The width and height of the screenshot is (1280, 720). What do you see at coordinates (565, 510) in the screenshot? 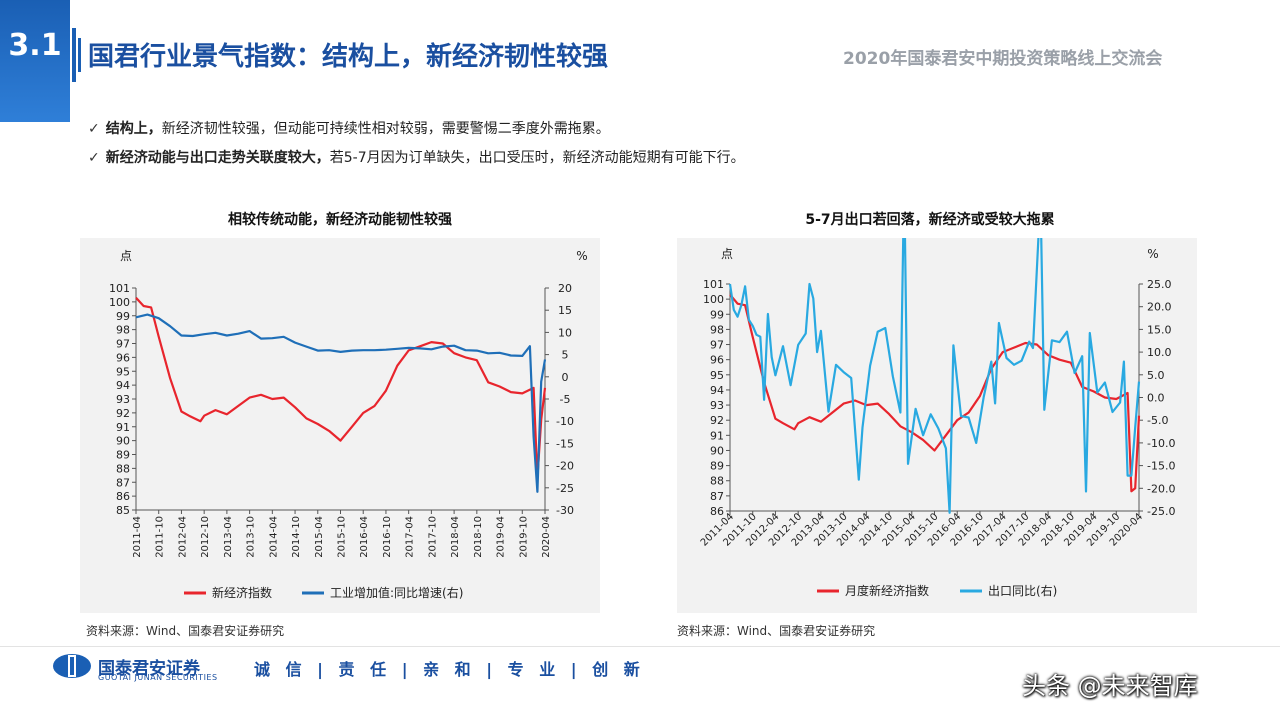
I see `chart-1-right-tick-label: -30` at bounding box center [565, 510].